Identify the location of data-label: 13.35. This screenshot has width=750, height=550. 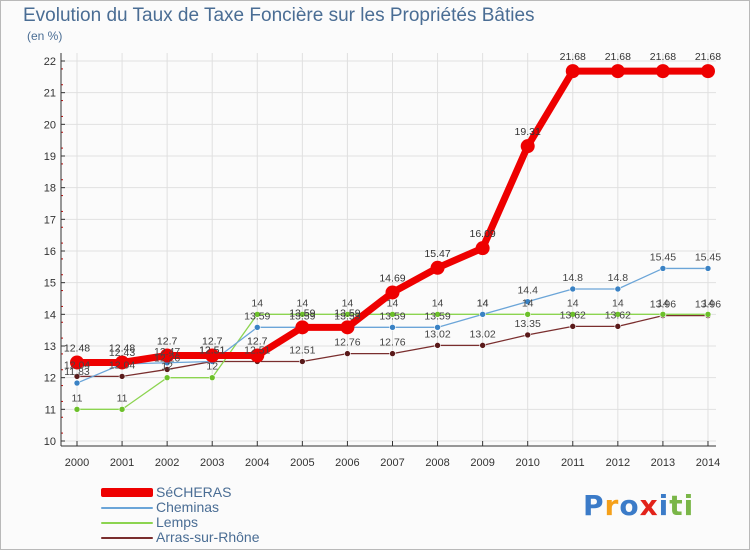
(528, 324).